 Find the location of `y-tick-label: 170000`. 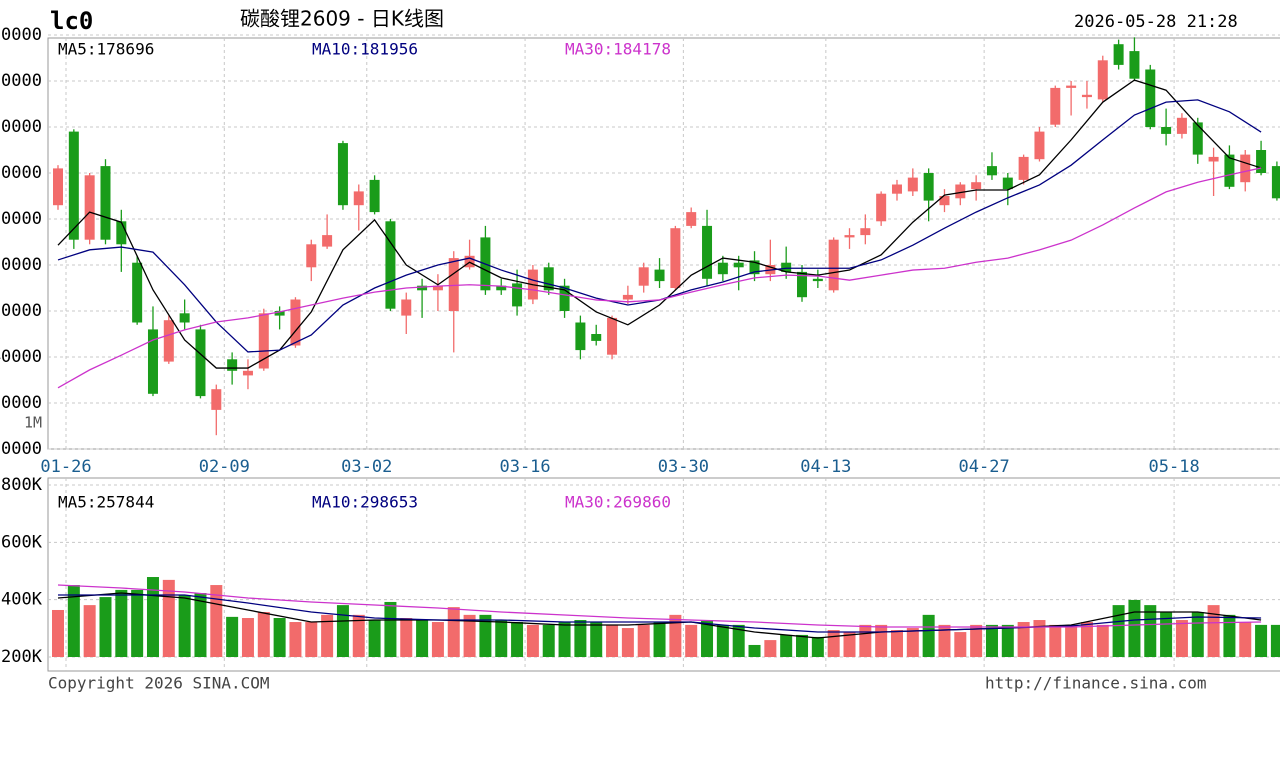

y-tick-label: 170000 is located at coordinates (21, 219).